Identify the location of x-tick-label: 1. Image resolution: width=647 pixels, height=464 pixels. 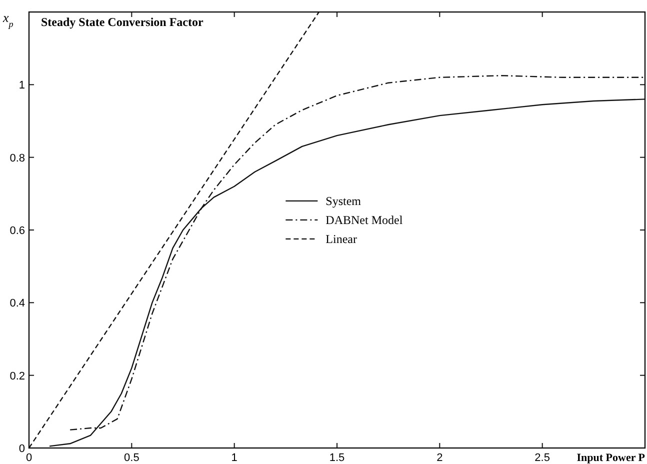
(234, 458).